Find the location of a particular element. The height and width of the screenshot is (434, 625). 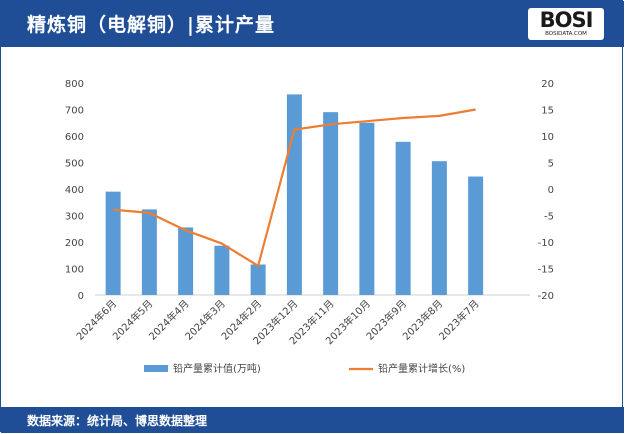

left-axis-tick-label: 700 is located at coordinates (74, 111).